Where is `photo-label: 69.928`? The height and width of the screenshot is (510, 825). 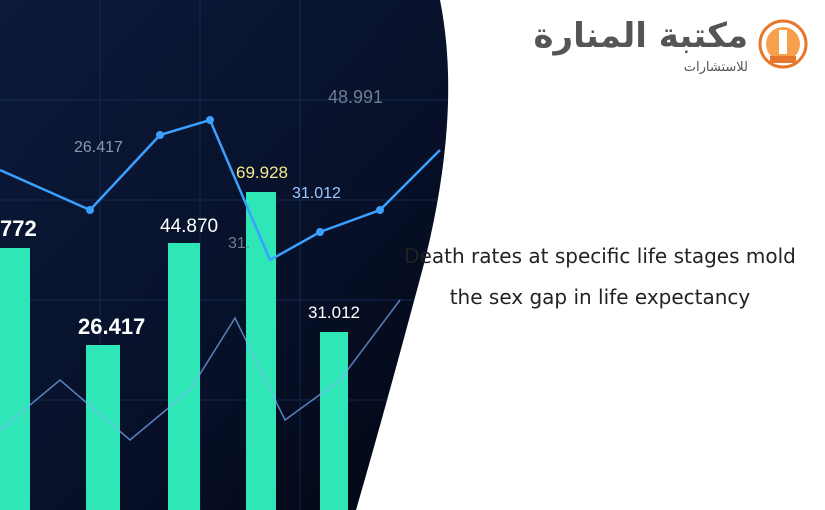 photo-label: 69.928 is located at coordinates (262, 172).